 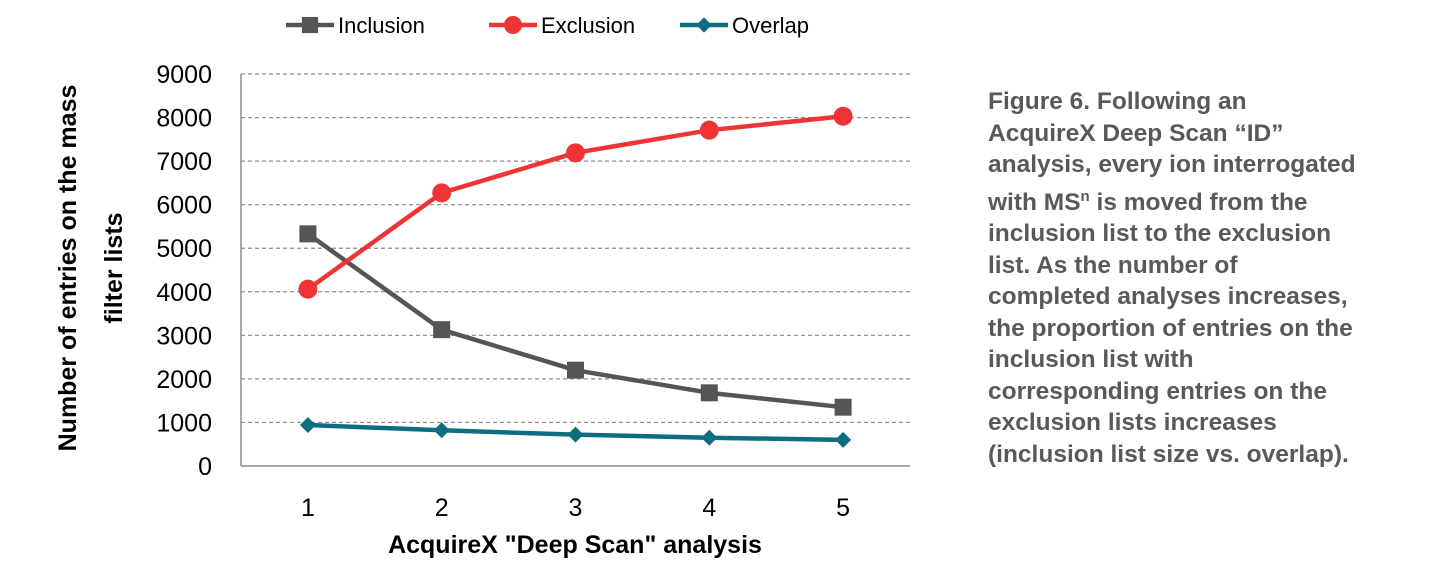 I want to click on series-line-exclusion, so click(x=575, y=202).